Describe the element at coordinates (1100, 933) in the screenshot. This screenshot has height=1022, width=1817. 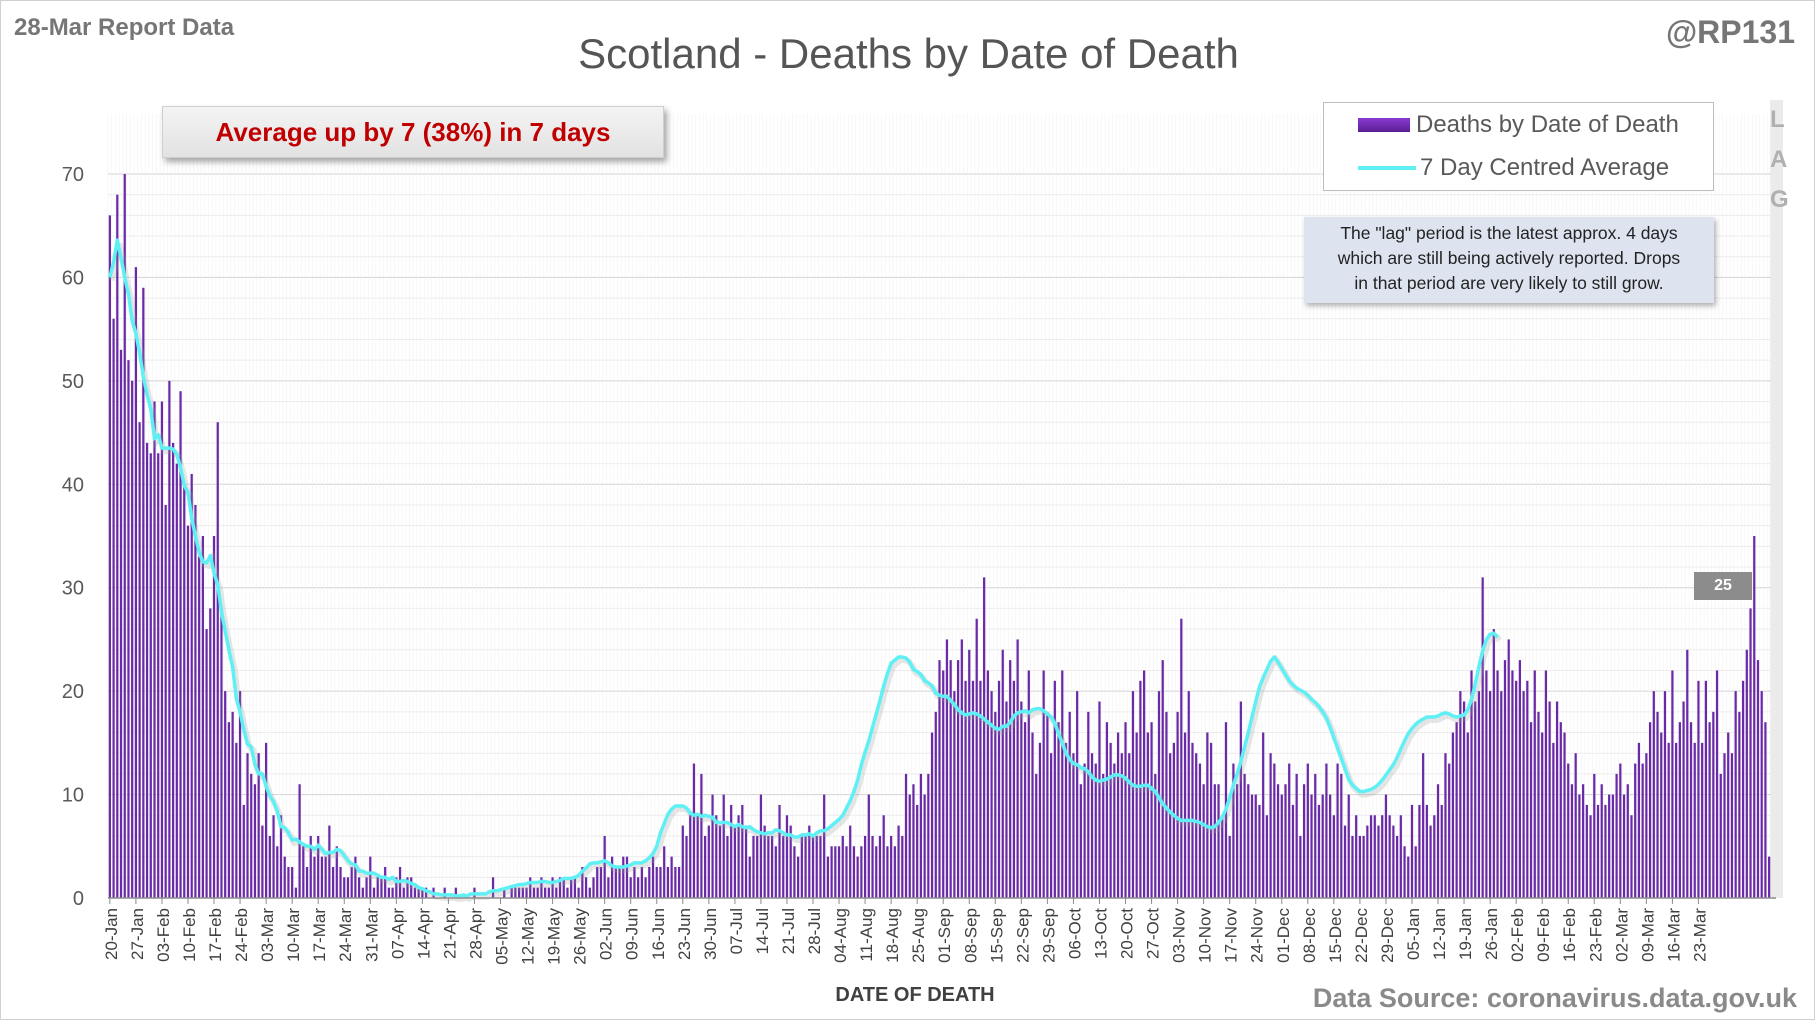
I see `x-tick-label: 13-Oct` at that location.